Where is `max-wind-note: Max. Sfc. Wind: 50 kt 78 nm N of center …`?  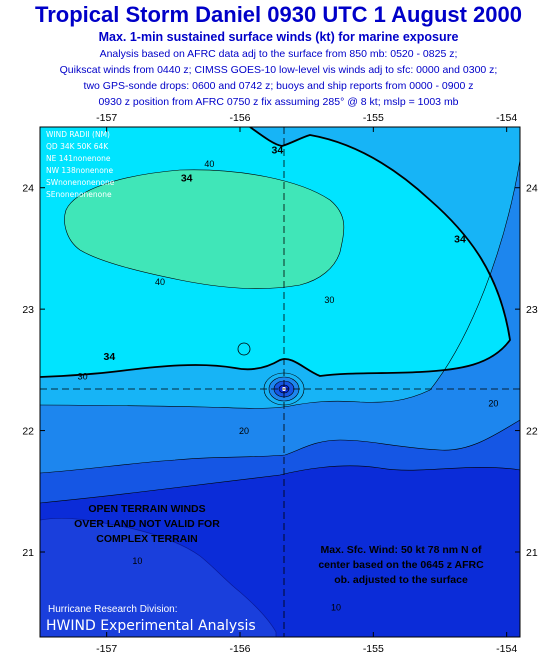 max-wind-note: Max. Sfc. Wind: 50 kt 78 nm N of center … is located at coordinates (401, 565).